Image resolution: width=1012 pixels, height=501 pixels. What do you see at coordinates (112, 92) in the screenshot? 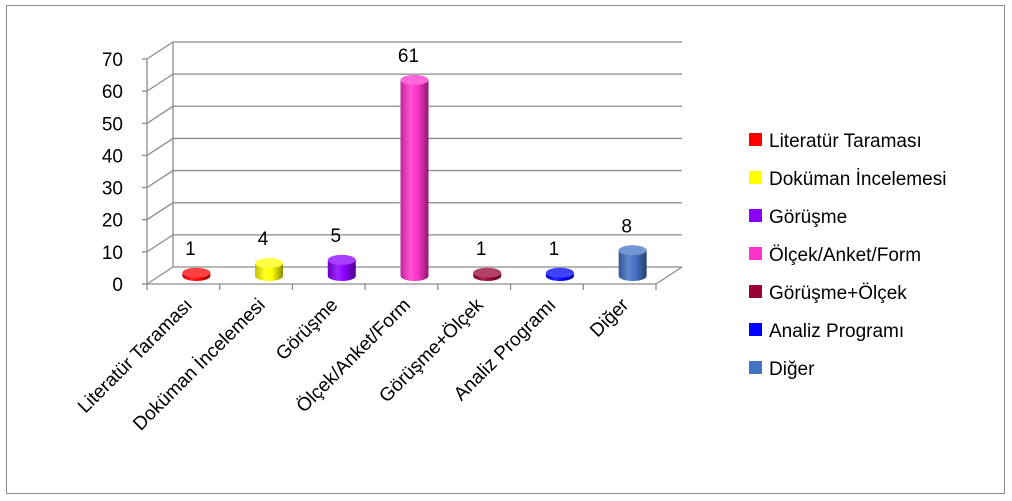
I see `y-tick-label: 60` at bounding box center [112, 92].